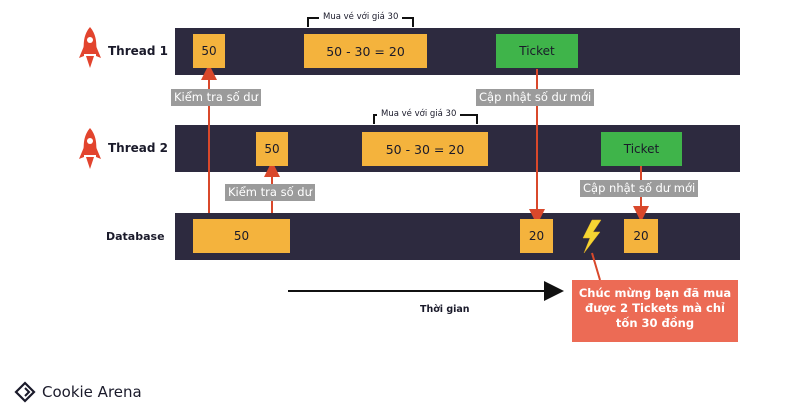  I want to click on thread2-check-note: Kiểm tra số dư, so click(270, 192).